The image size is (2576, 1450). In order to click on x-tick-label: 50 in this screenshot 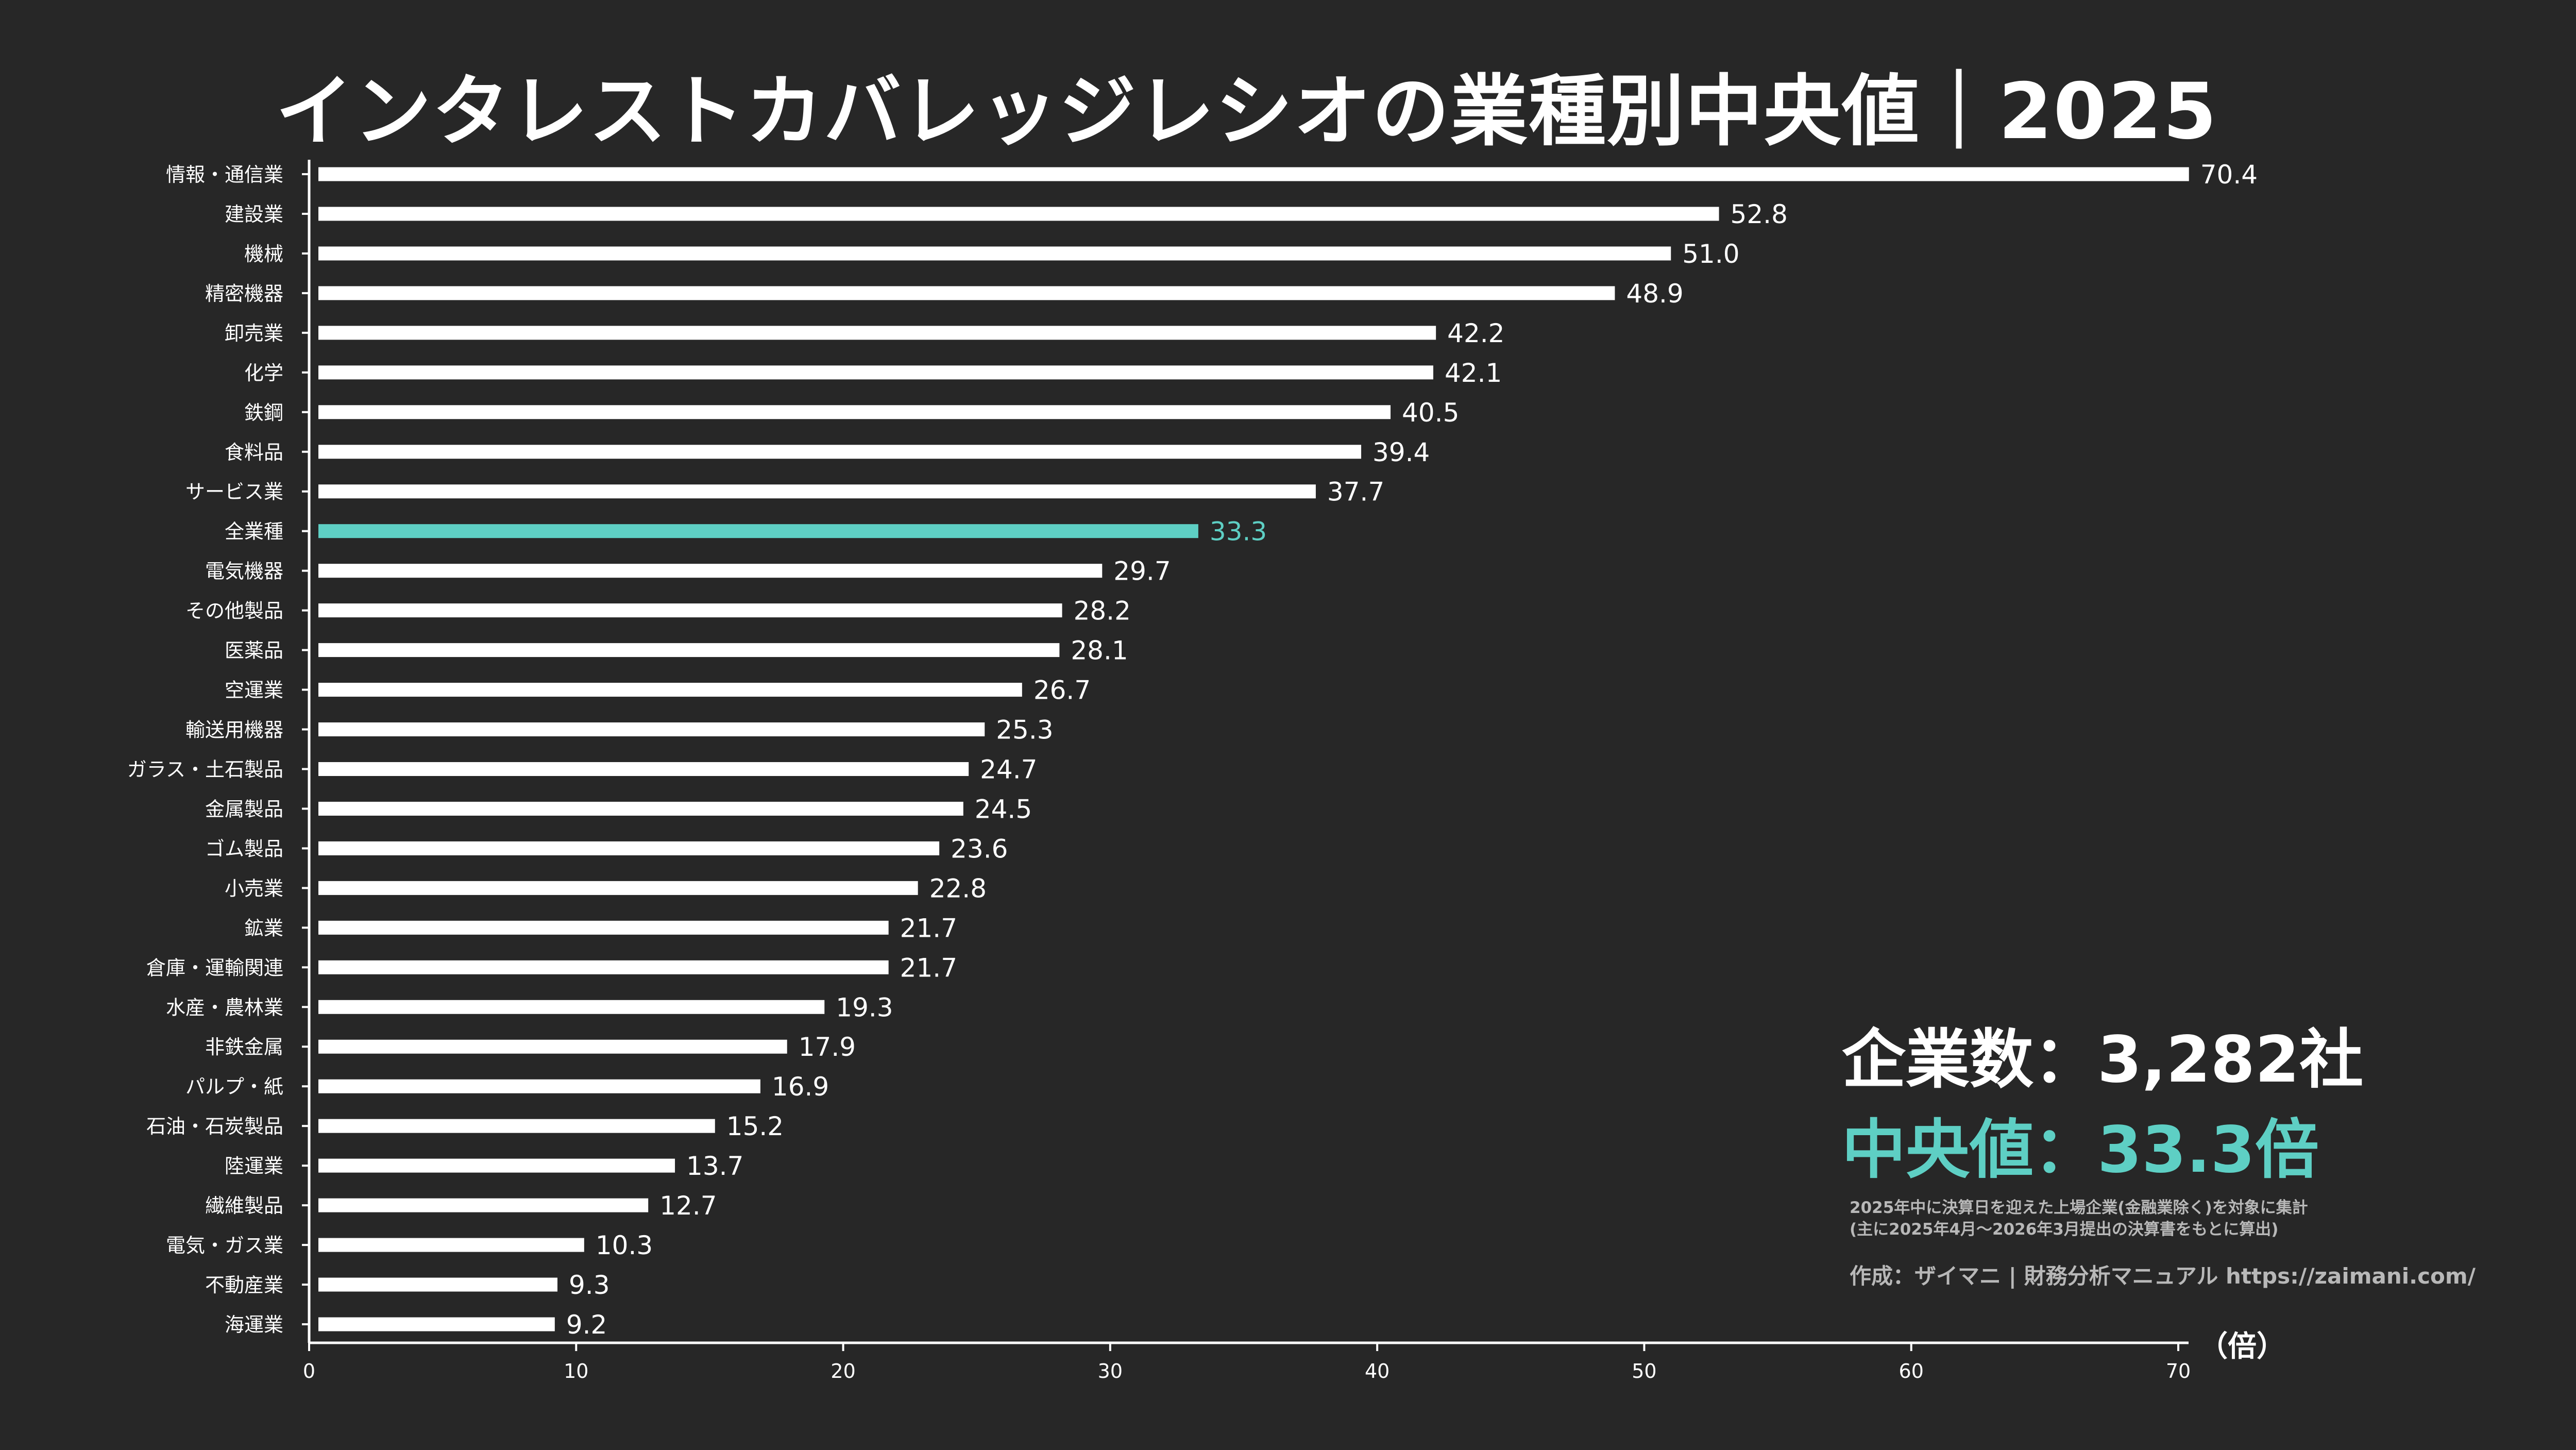, I will do `click(1644, 1371)`.